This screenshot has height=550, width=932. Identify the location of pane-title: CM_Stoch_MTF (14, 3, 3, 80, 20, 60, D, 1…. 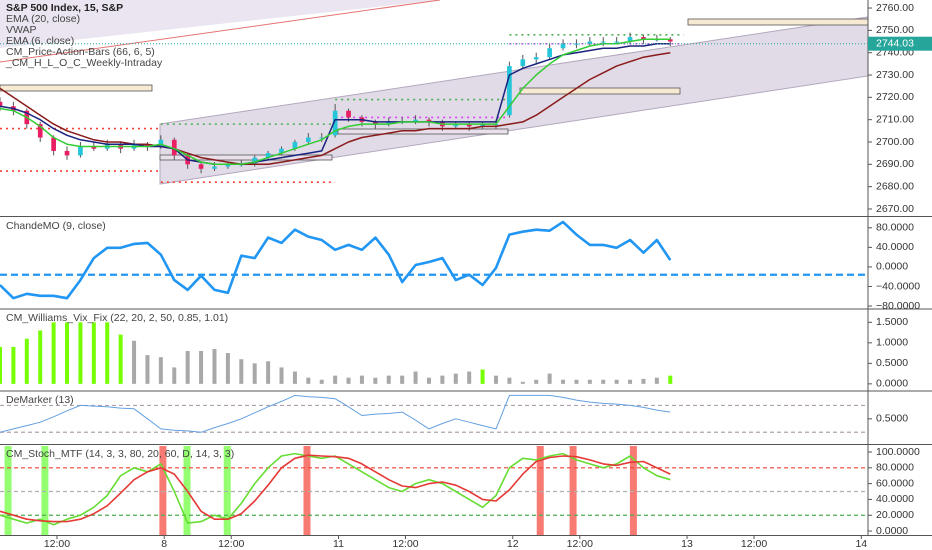
(120, 454).